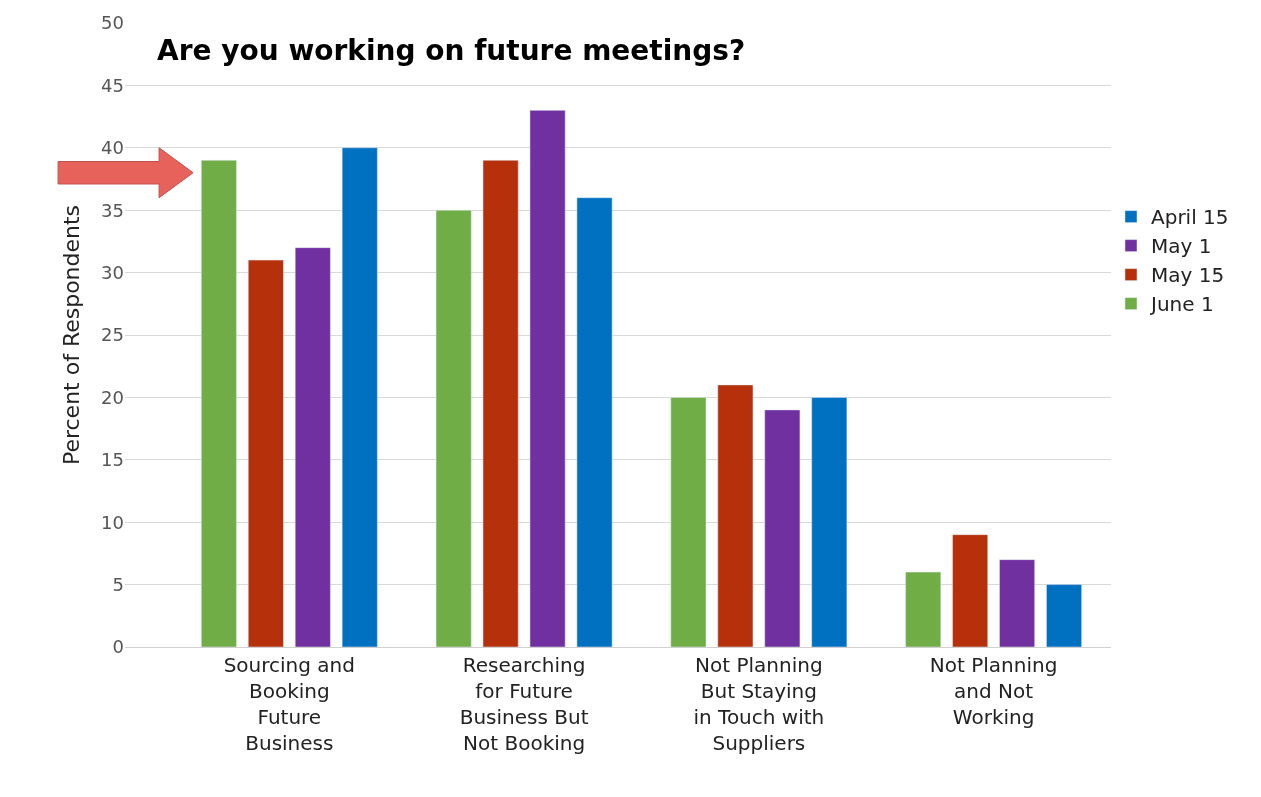 The image size is (1261, 797). Describe the element at coordinates (71, 335) in the screenshot. I see `y-axis-title: Percent of Respondents` at that location.